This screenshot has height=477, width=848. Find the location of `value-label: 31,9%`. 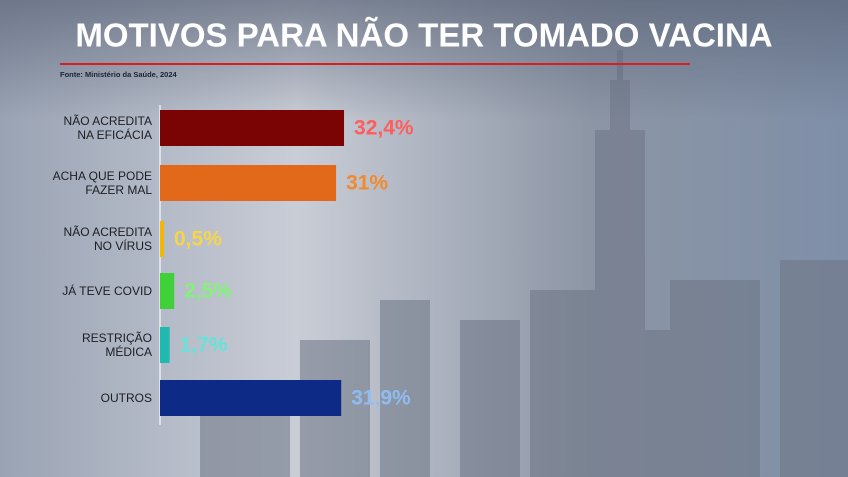

value-label: 31,9% is located at coordinates (381, 398).